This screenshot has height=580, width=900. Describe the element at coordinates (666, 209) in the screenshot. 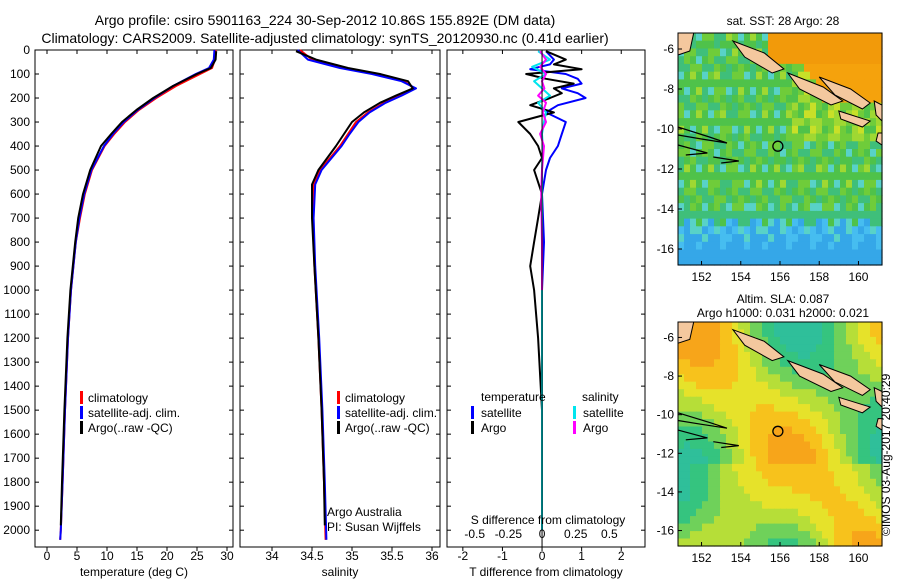

I see `map-y-tick-label: -14` at that location.